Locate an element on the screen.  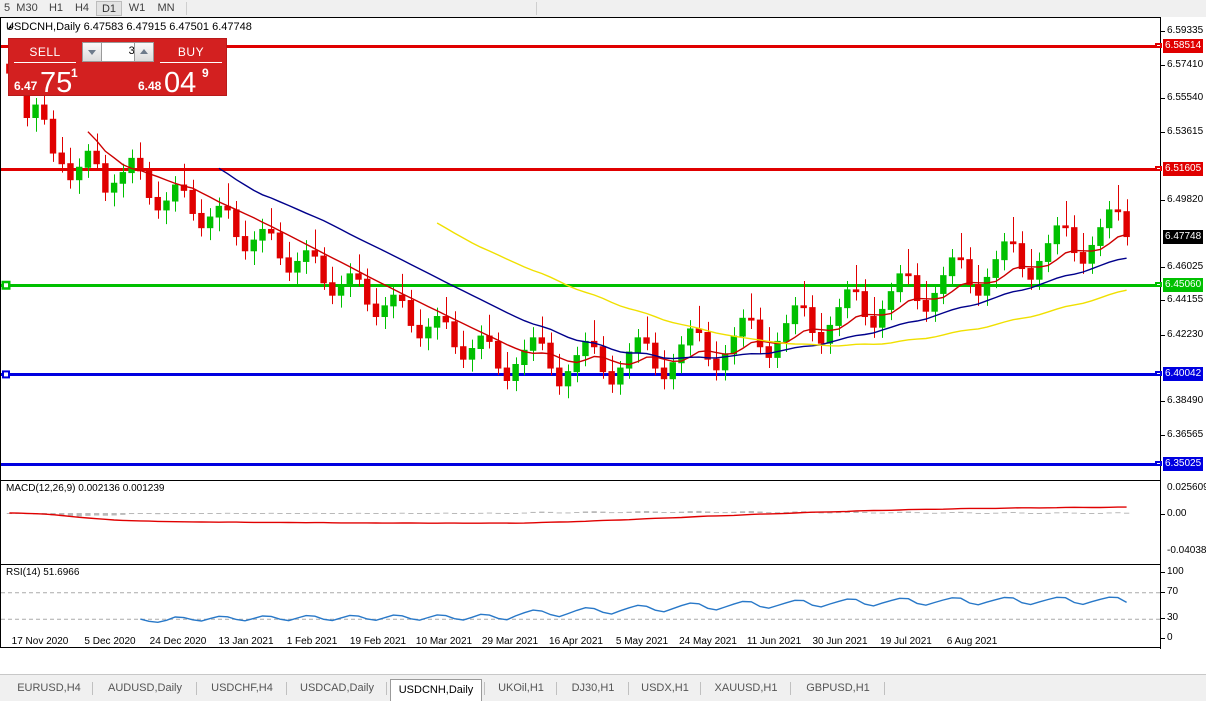
chart-tab-eurusd: EURUSD,H4 is located at coordinates (49, 688).